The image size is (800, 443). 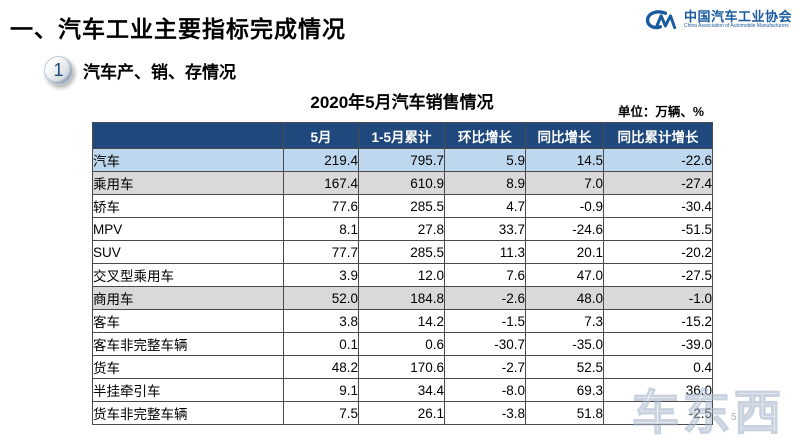 What do you see at coordinates (564, 298) in the screenshot?
I see `row-value: 48.0` at bounding box center [564, 298].